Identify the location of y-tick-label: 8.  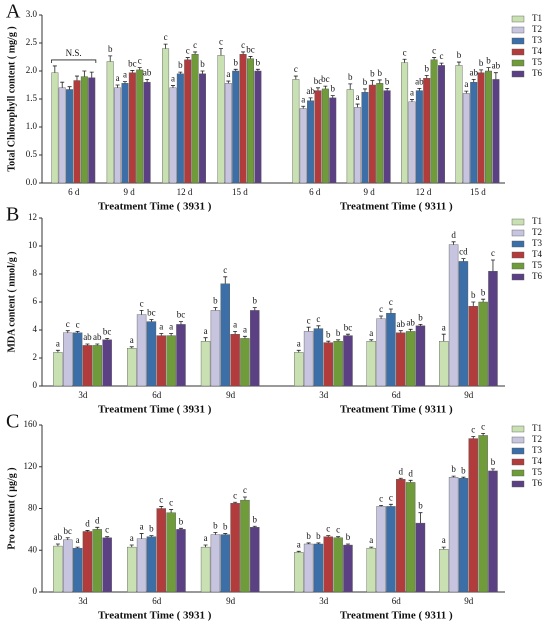
(35, 273).